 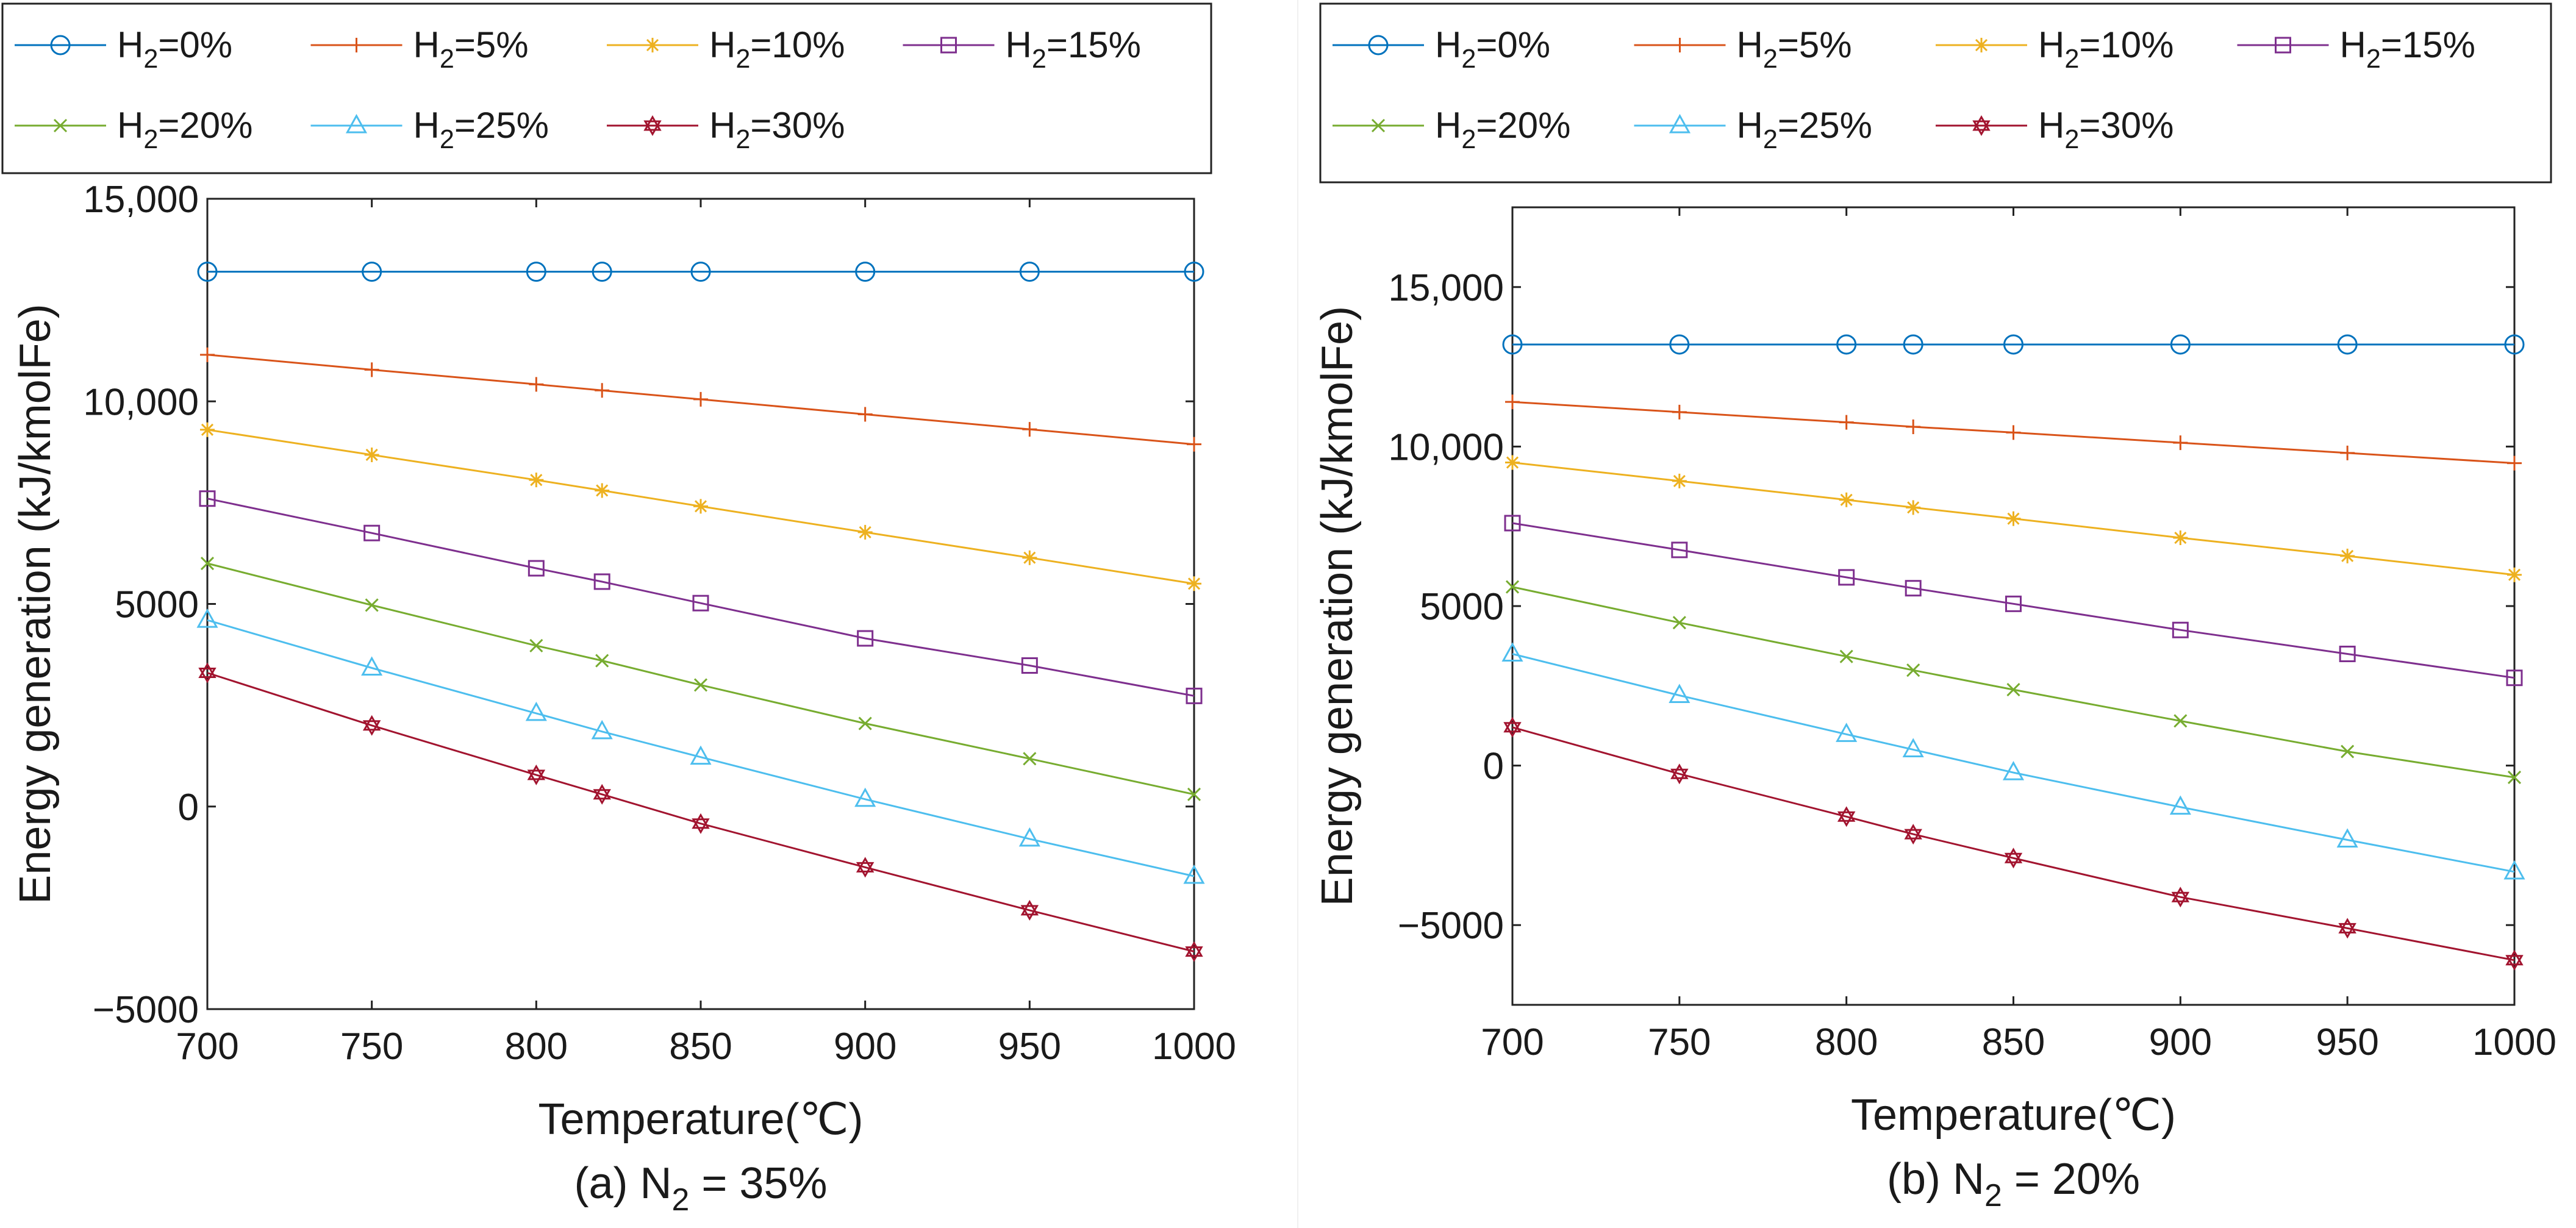 What do you see at coordinates (1446, 447) in the screenshot?
I see `y-tick-label: 10,000` at bounding box center [1446, 447].